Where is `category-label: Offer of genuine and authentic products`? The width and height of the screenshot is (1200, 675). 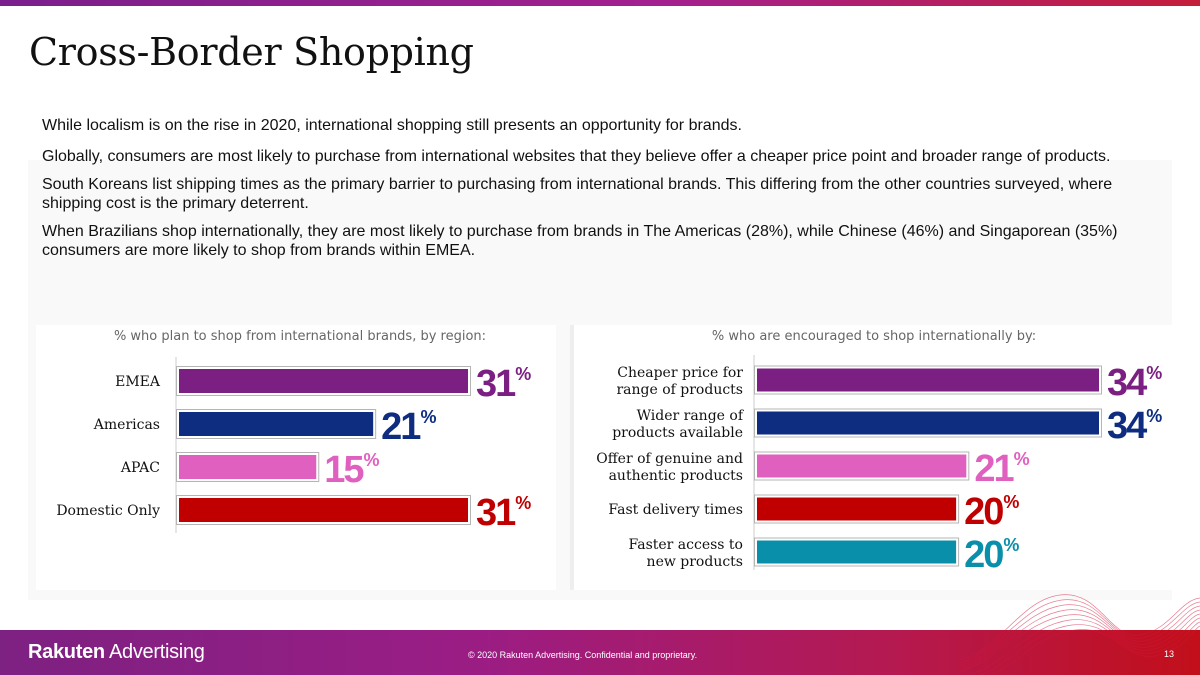
category-label: Offer of genuine and authentic products is located at coordinates (669, 467).